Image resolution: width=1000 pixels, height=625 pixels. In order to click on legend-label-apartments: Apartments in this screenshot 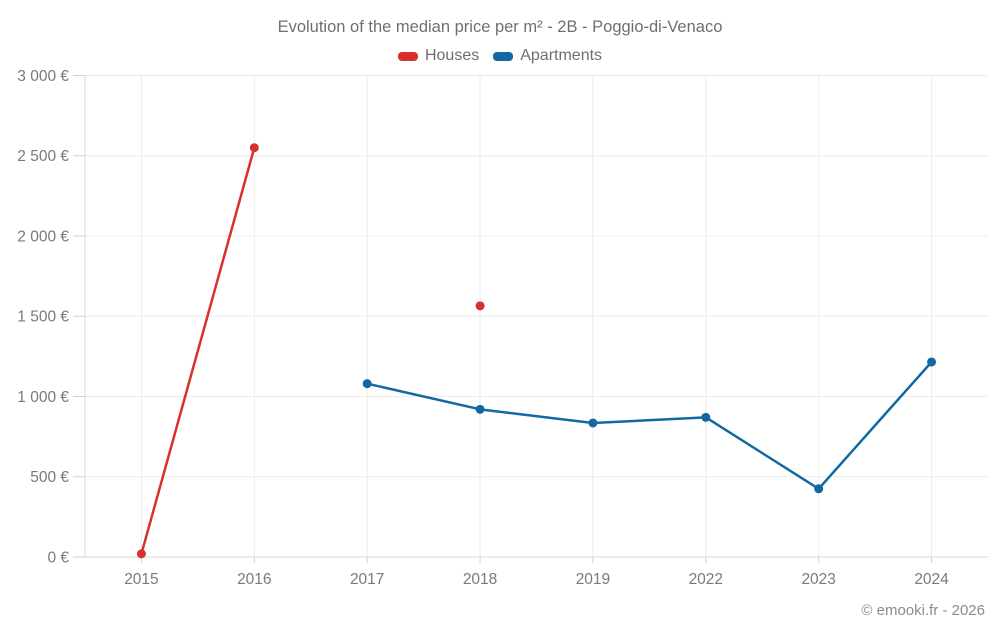, I will do `click(561, 55)`.